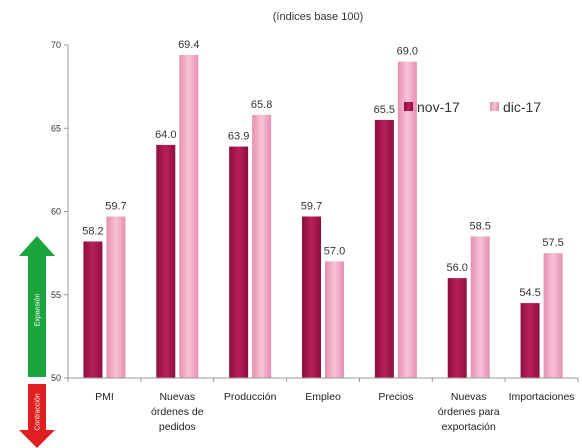  Describe the element at coordinates (552, 243) in the screenshot. I see `data-label: 57.5` at that location.